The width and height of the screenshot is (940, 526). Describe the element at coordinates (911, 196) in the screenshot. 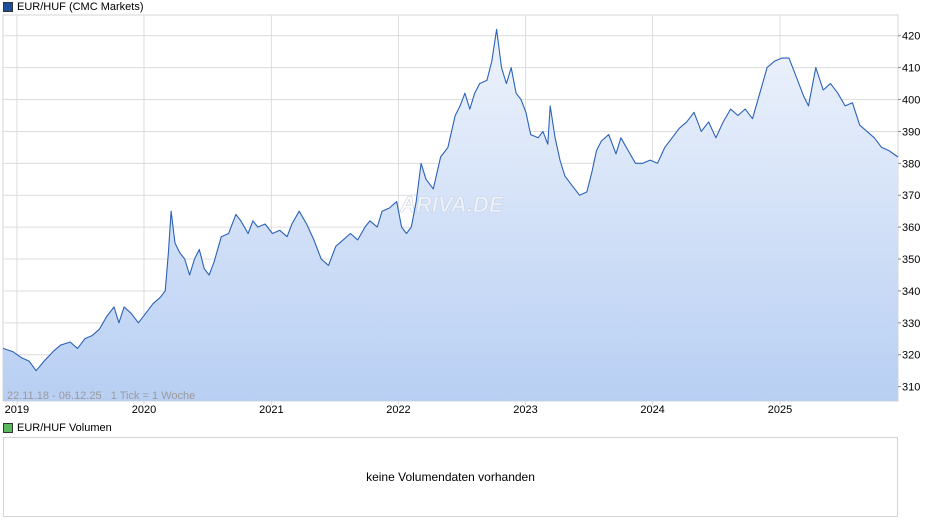

I see `y-tick-label: 370` at that location.